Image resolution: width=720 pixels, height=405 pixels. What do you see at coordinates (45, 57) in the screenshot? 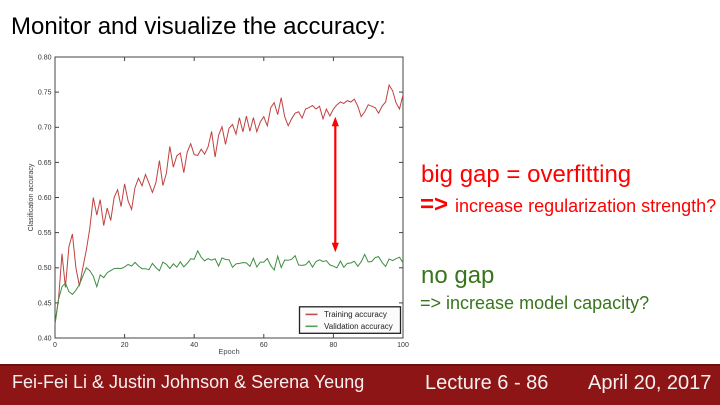
I see `svg-text: 0.80` at bounding box center [45, 57].